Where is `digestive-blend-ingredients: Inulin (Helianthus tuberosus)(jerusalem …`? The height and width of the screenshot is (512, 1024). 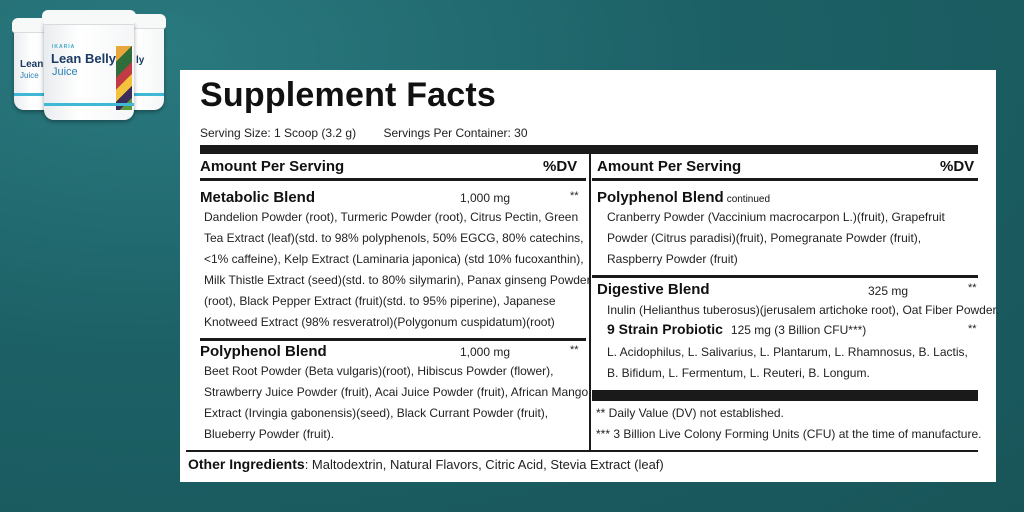 digestive-blend-ingredients: Inulin (Helianthus tuberosus)(jerusalem … is located at coordinates (803, 310).